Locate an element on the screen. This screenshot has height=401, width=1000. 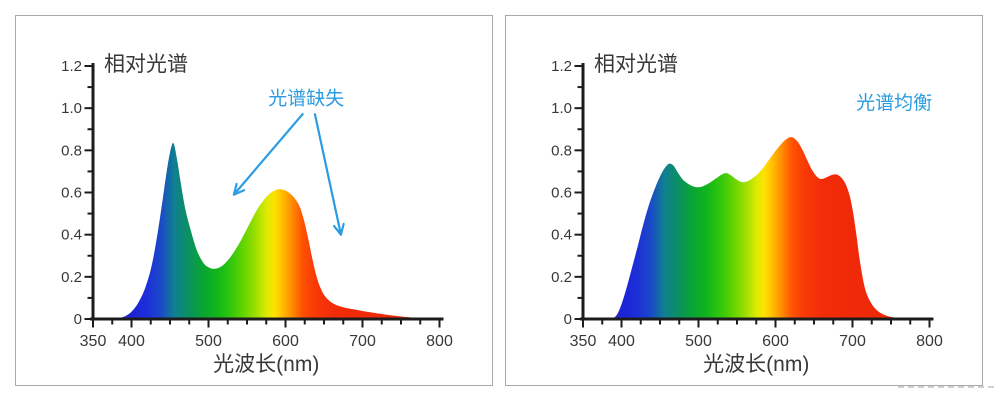
watermark-dashes is located at coordinates (946, 387).